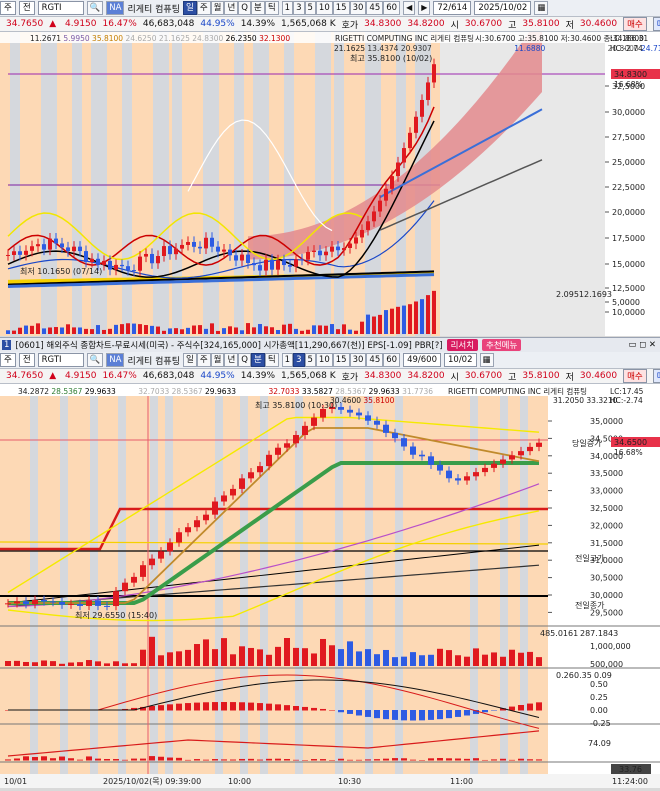 Image resolution: width=660 pixels, height=791 pixels. I want to click on bottom-interval-tab-2: 5, so click(310, 360).